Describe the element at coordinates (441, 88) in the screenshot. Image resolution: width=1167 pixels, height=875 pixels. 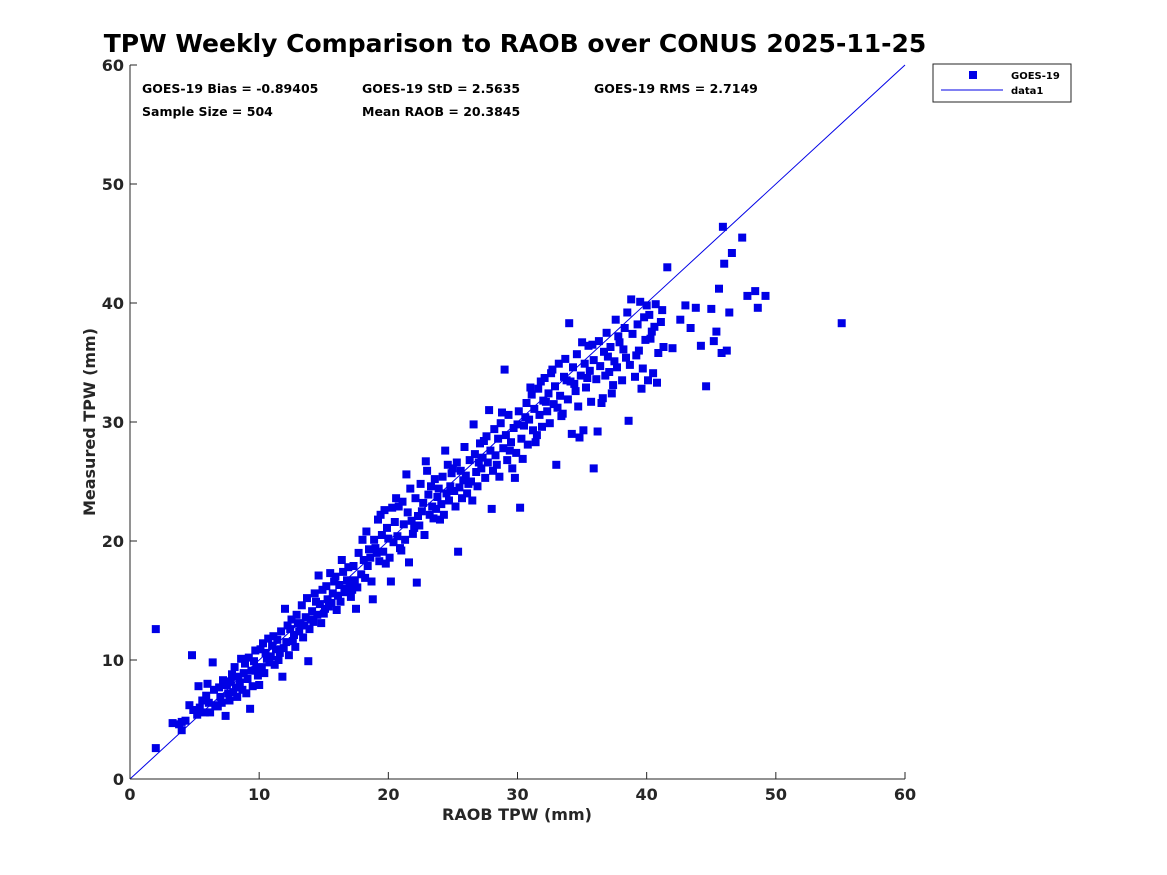
I see `stat-std: GOES-19 StD = 2.5635` at that location.